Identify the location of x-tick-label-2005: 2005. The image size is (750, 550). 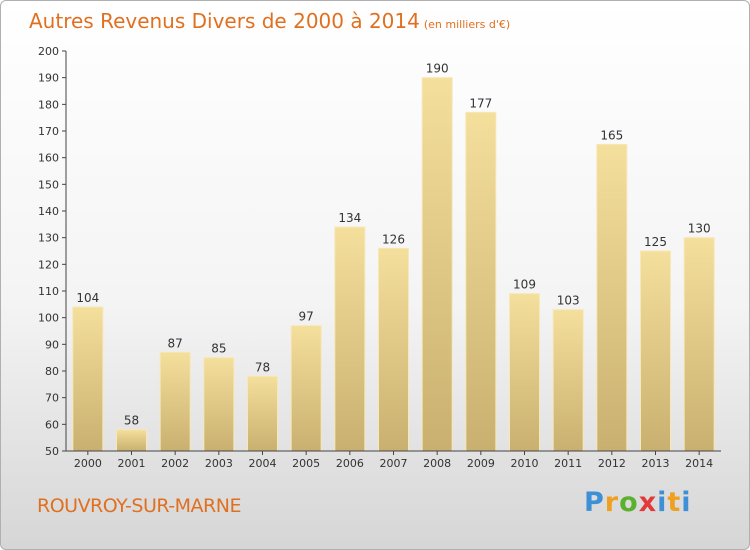
(306, 463).